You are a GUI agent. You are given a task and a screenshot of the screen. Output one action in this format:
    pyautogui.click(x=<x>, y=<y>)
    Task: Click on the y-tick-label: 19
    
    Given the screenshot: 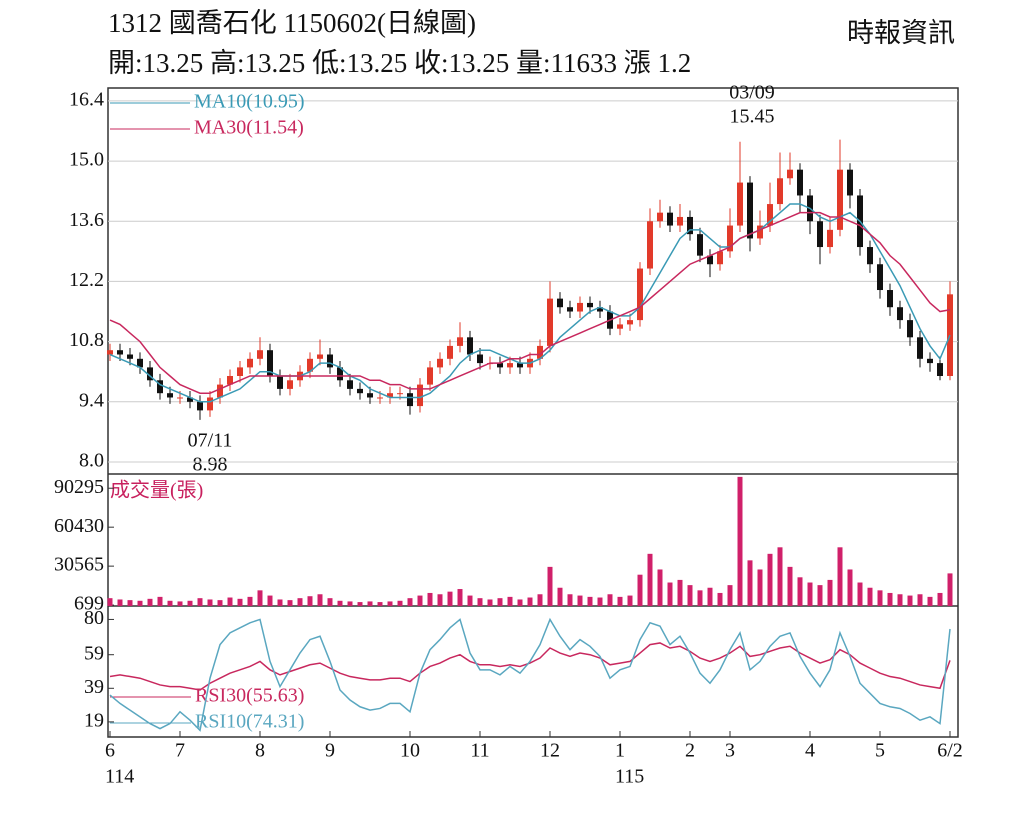 What is the action you would take?
    pyautogui.click(x=94, y=720)
    